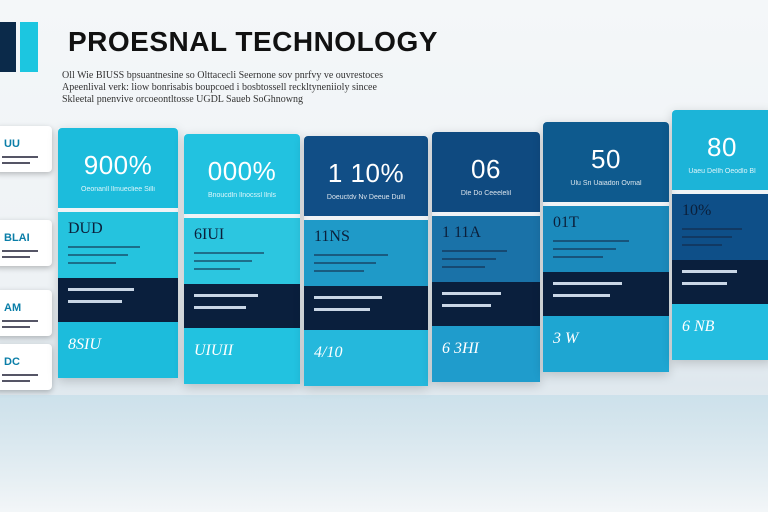 The image size is (768, 512). I want to click on panel-mid-value: 11NS, so click(332, 236).